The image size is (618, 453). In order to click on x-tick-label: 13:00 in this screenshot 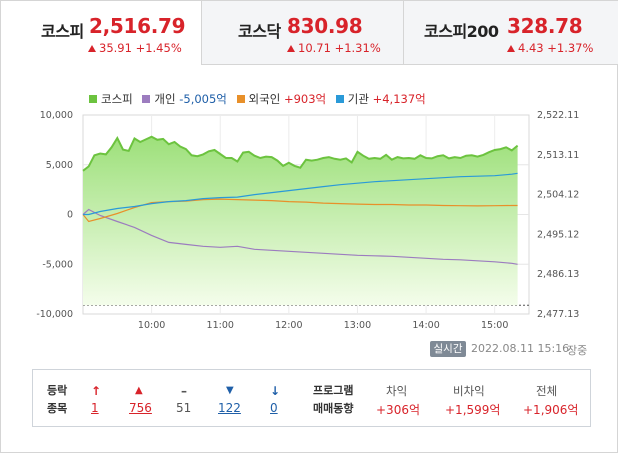, I will do `click(357, 325)`.